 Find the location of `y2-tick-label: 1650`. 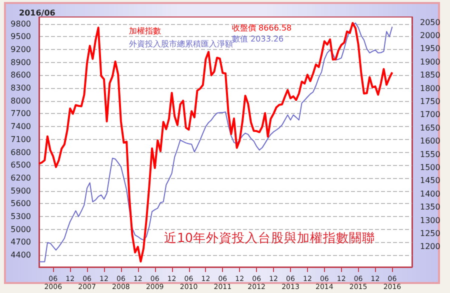

y2-tick-label: 1650 is located at coordinates (430, 127).